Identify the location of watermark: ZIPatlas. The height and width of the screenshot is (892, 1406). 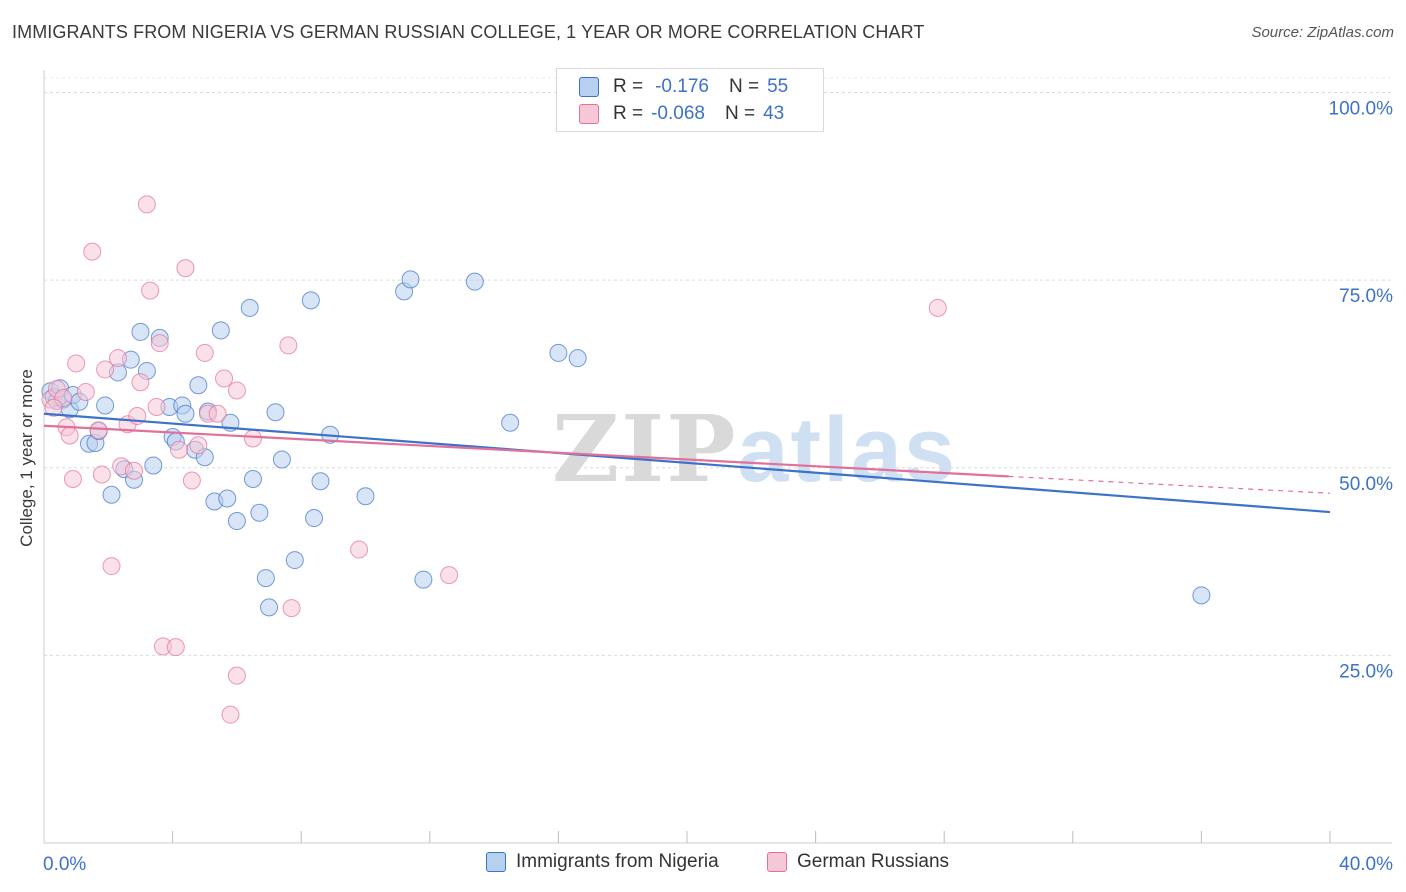
(754, 449).